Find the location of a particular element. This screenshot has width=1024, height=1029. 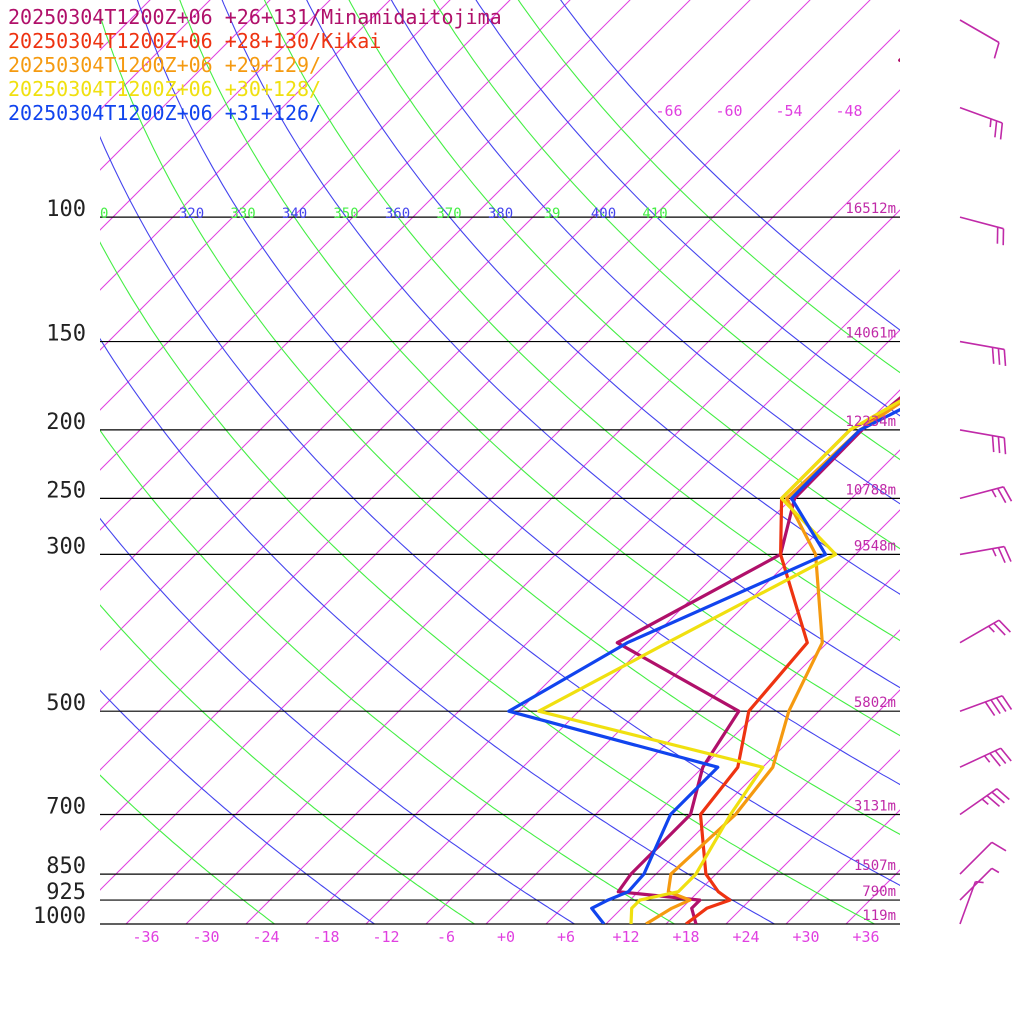

legend-entry: 20250304T1200Z+06 +29+129/ is located at coordinates (164, 65).